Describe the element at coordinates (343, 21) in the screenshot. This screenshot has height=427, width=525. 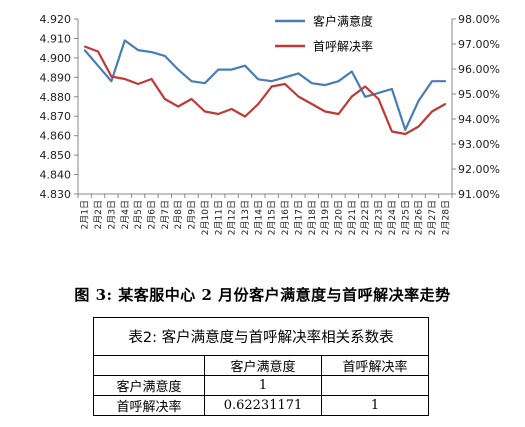
I see `legend-label-1: 客户满意度` at that location.